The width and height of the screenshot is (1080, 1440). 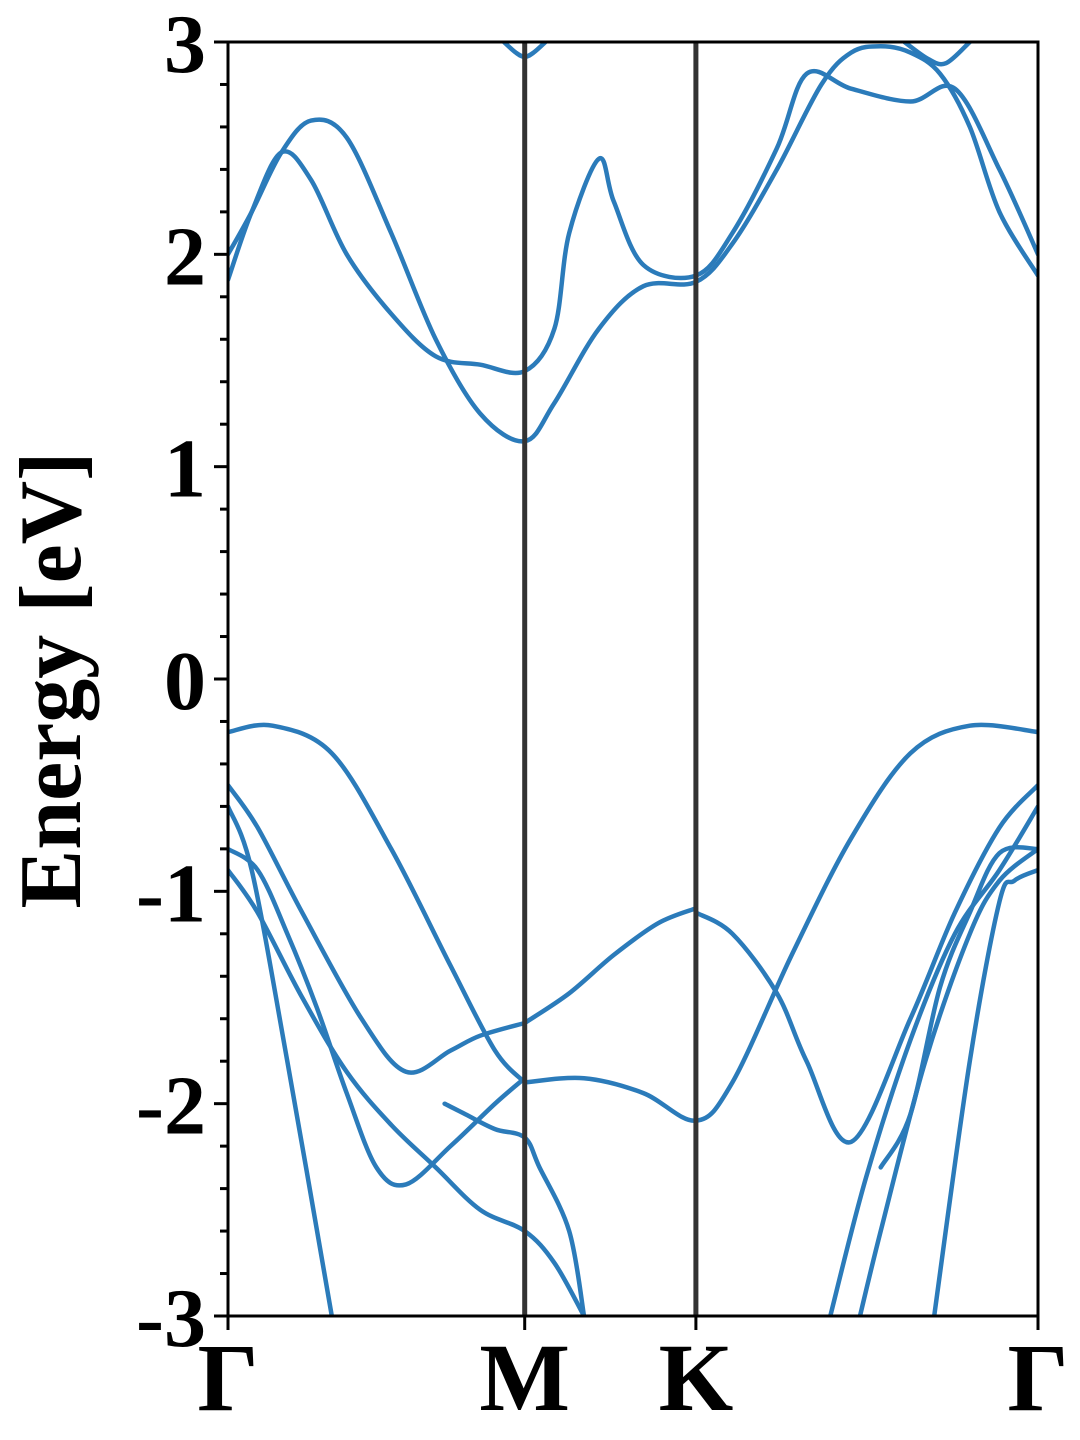 What do you see at coordinates (185, 45) in the screenshot?
I see `y-tick-label: 3` at bounding box center [185, 45].